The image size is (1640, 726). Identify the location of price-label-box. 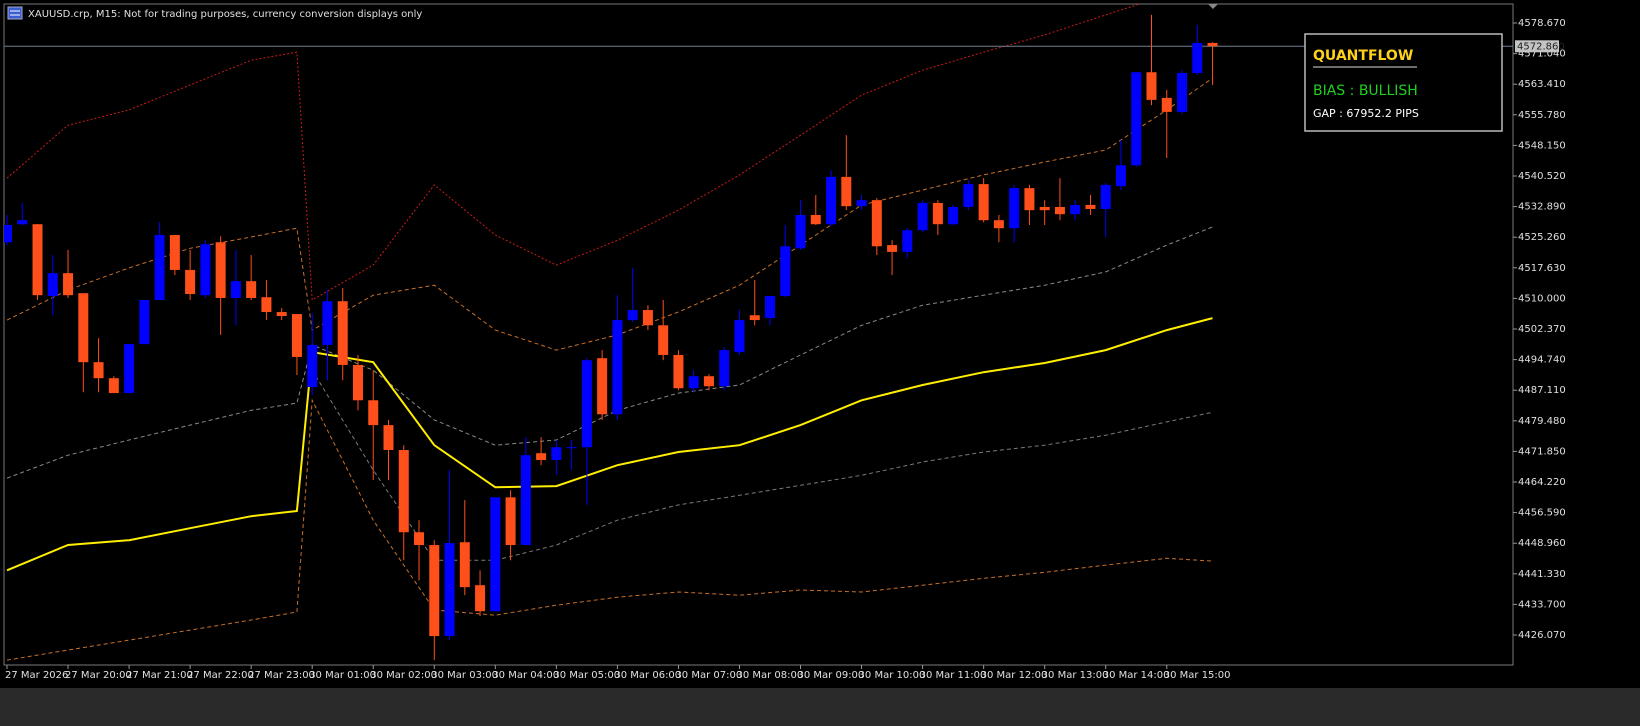
(1537, 46).